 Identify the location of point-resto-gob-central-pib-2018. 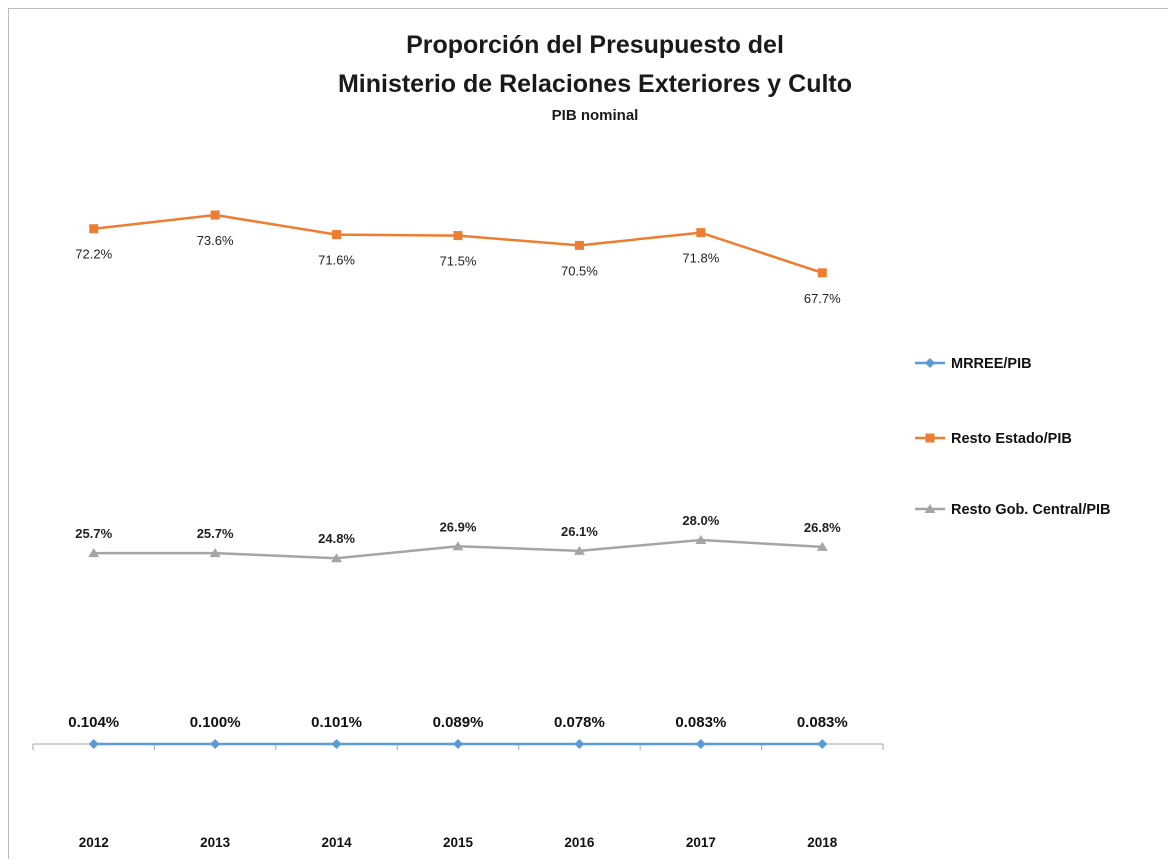
(822, 546).